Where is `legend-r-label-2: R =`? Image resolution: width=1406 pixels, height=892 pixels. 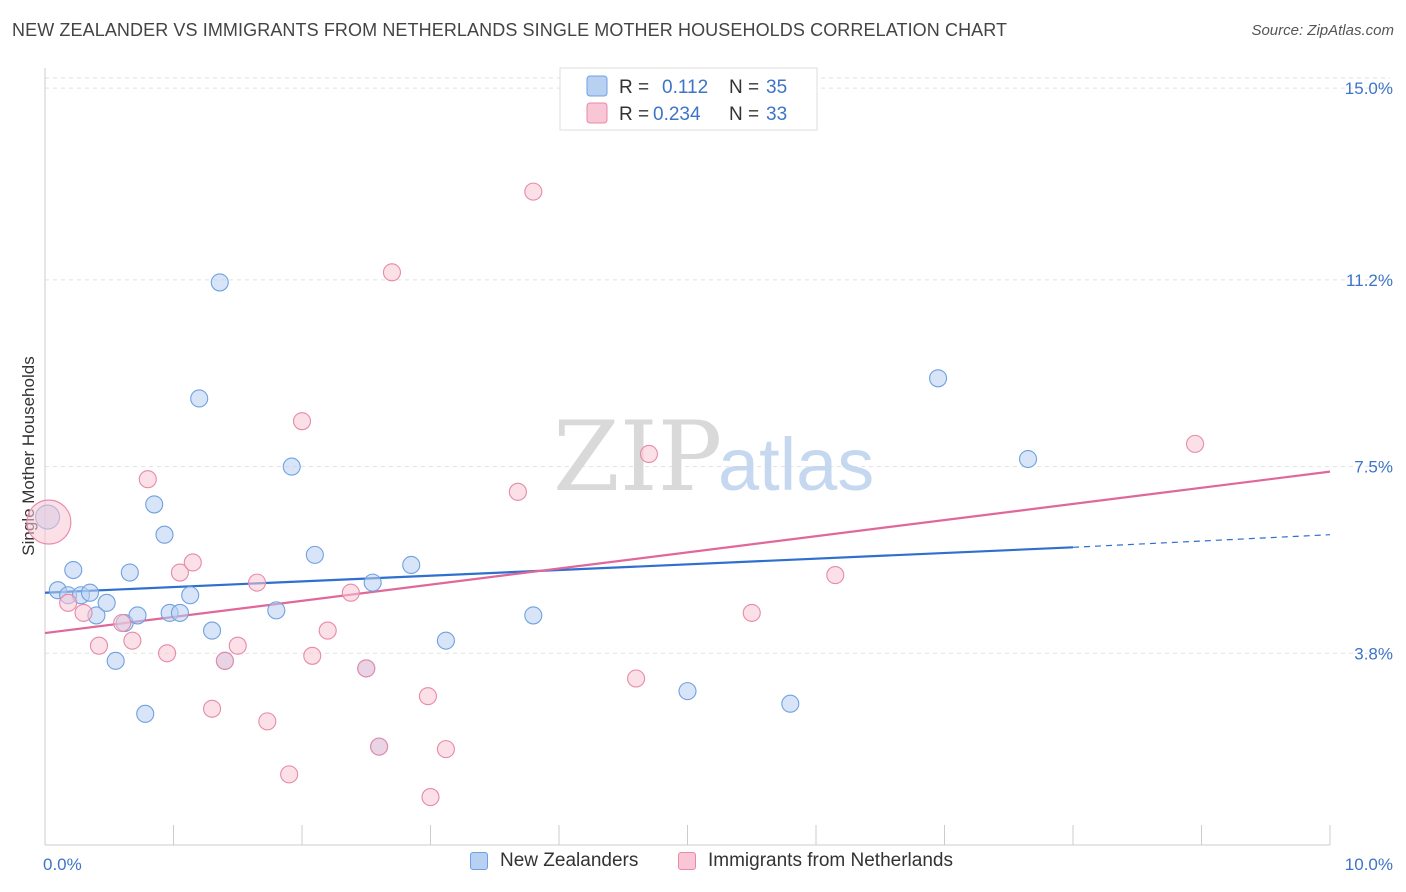 legend-r-label-2: R = is located at coordinates (634, 114).